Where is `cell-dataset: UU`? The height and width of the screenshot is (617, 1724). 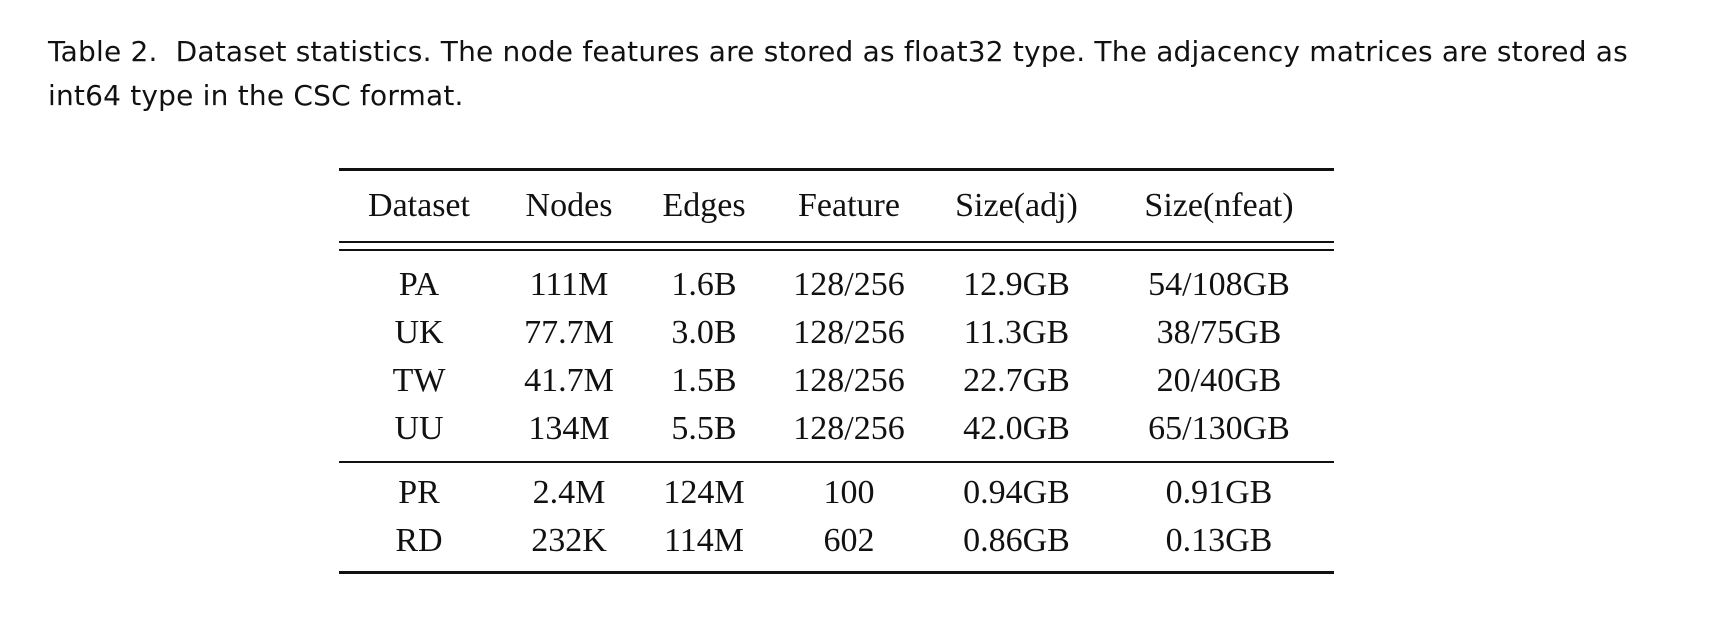 cell-dataset: UU is located at coordinates (419, 428).